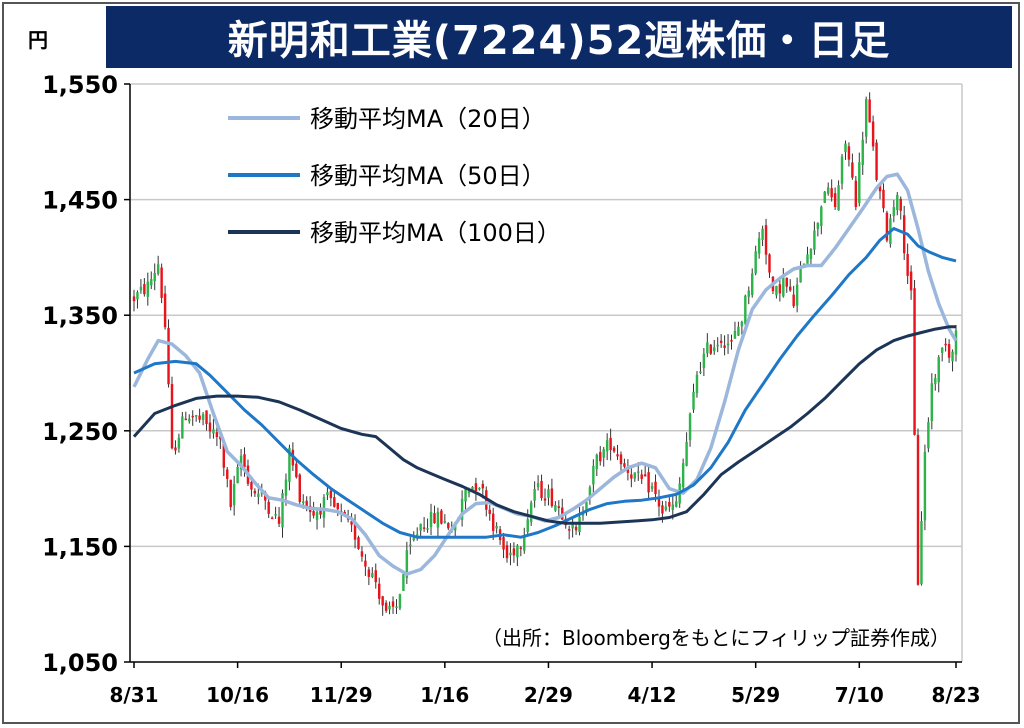 This screenshot has width=1024, height=728. What do you see at coordinates (394, 233) in the screenshot?
I see `legend-item-2: 移動平均MA（100日）` at bounding box center [394, 233].